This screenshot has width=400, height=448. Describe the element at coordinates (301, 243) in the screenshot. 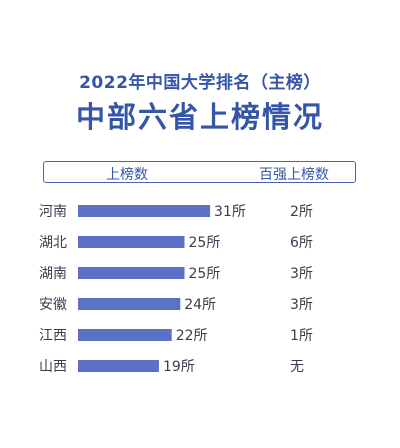

I see `top100-count-label: 6所` at that location.